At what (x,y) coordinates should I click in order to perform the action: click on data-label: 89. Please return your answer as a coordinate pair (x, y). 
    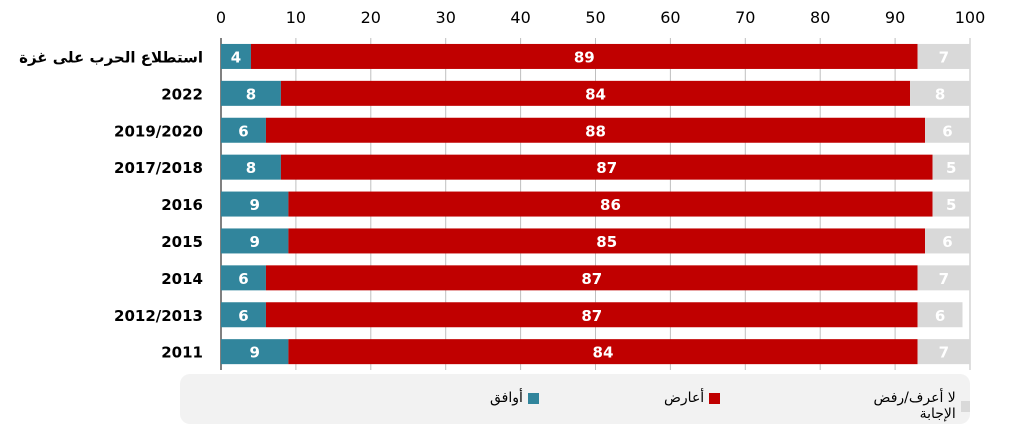
    Looking at the image, I should click on (584, 57).